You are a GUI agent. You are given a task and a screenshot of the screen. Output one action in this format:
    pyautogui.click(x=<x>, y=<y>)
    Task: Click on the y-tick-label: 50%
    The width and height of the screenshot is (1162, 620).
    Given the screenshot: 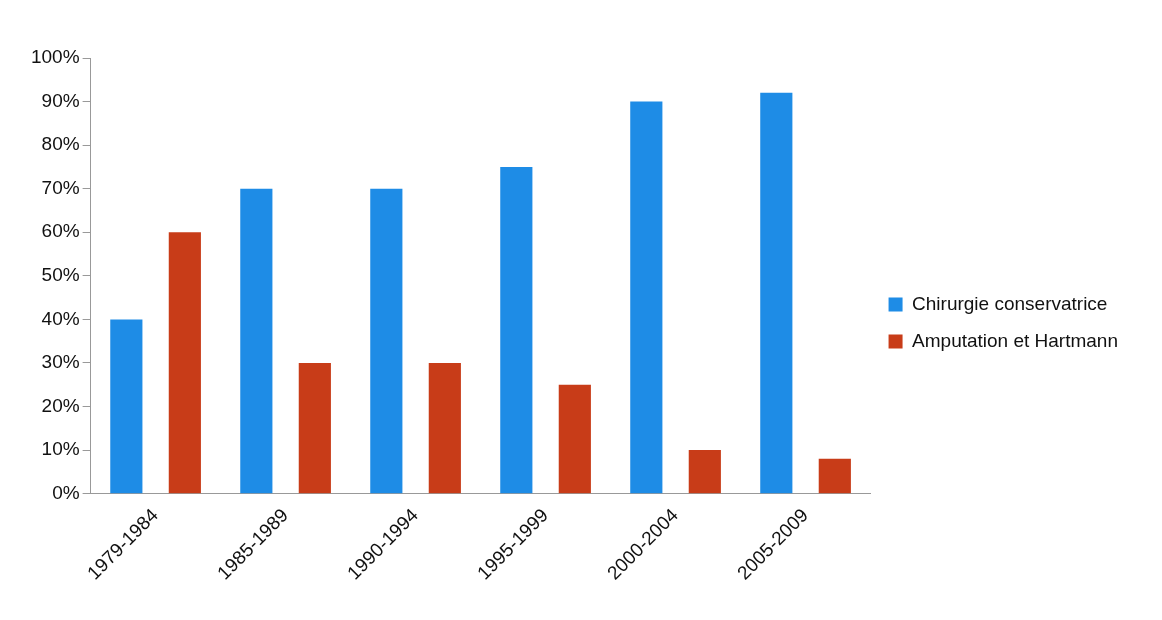 What is the action you would take?
    pyautogui.click(x=60, y=275)
    